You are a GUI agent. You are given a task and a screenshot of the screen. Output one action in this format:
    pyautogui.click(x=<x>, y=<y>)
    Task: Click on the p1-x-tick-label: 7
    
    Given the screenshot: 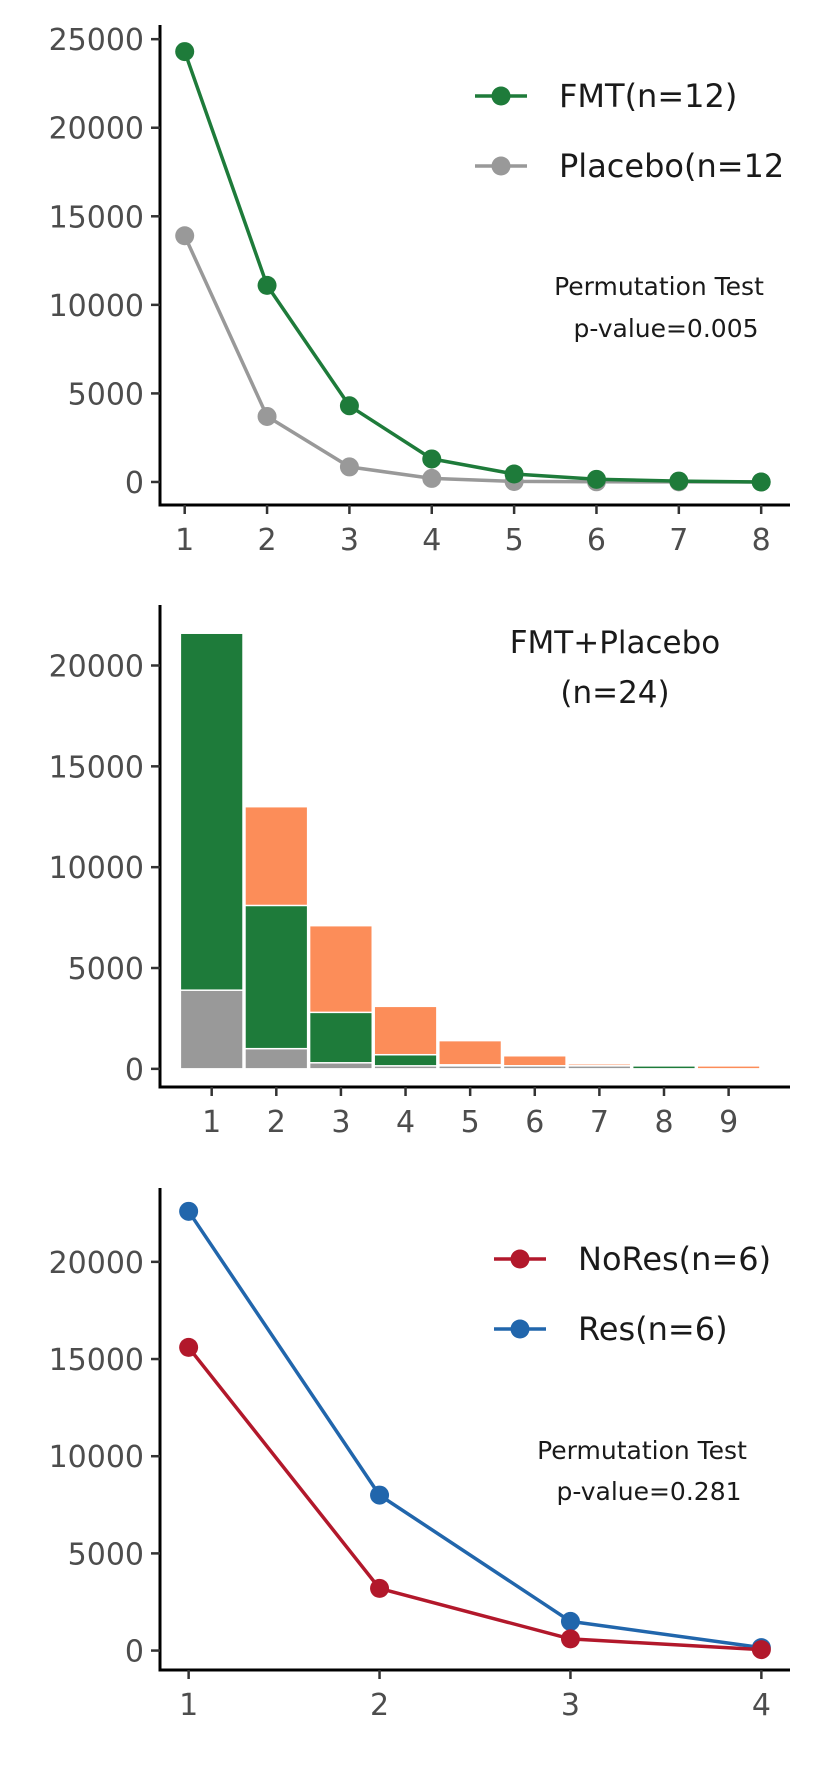 What is the action you would take?
    pyautogui.click(x=678, y=540)
    